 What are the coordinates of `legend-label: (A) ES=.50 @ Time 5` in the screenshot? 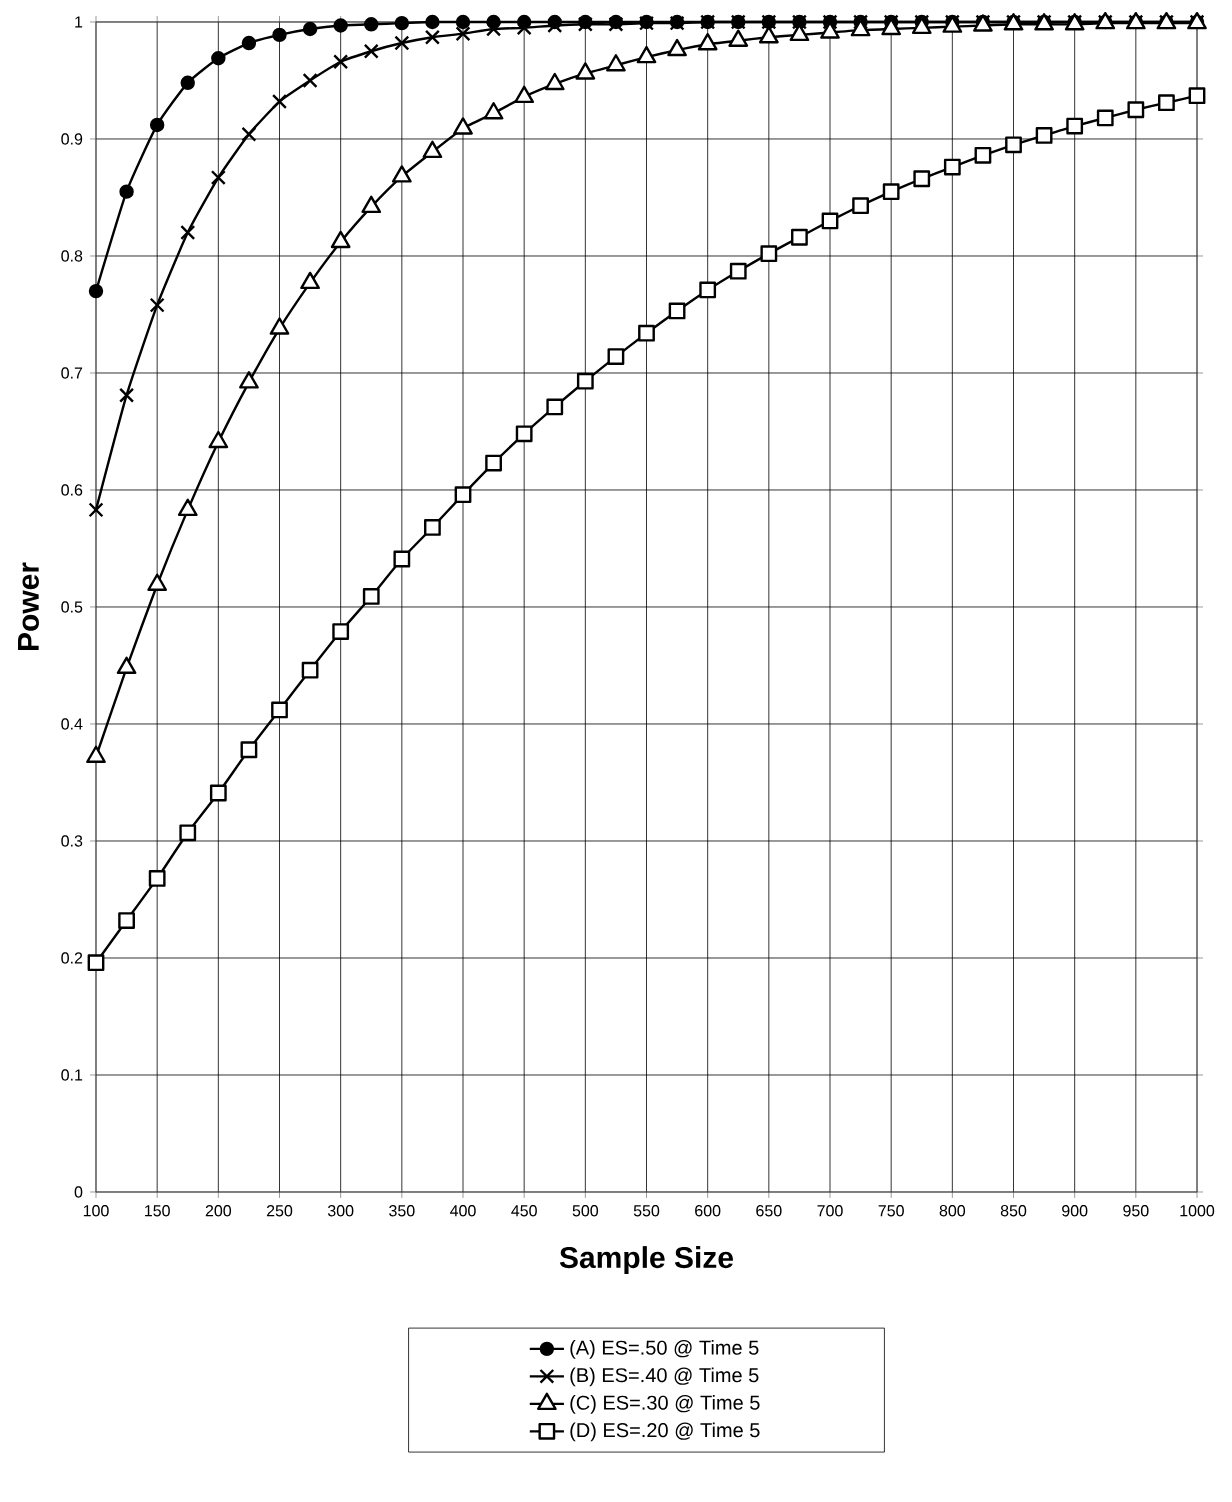 It's located at (664, 1349).